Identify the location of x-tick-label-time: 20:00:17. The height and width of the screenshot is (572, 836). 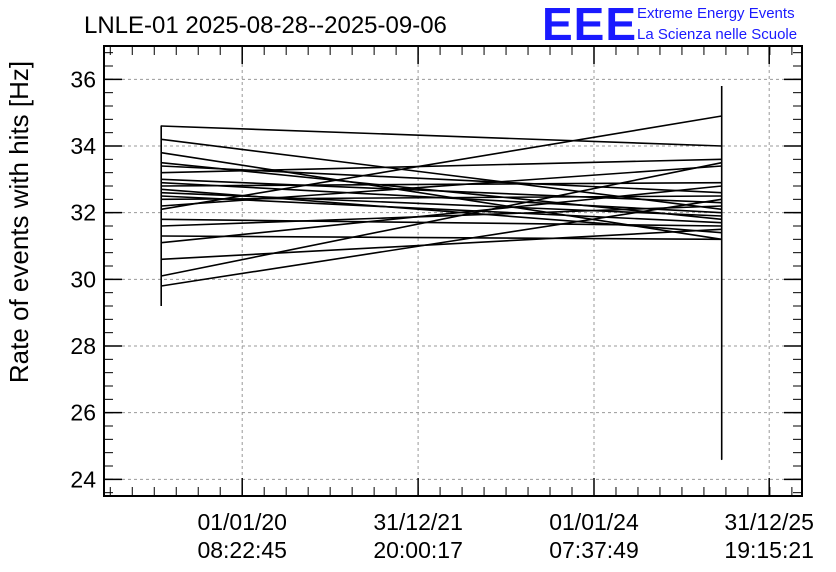
(418, 550).